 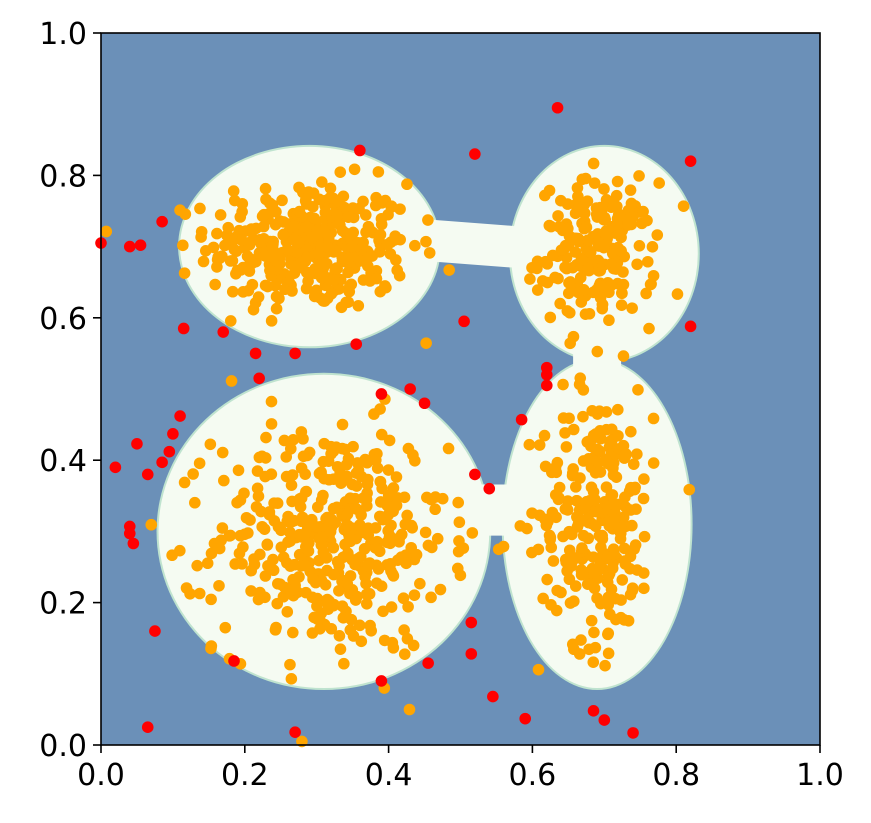 I want to click on x-tick-label: 0.0, so click(x=101, y=775).